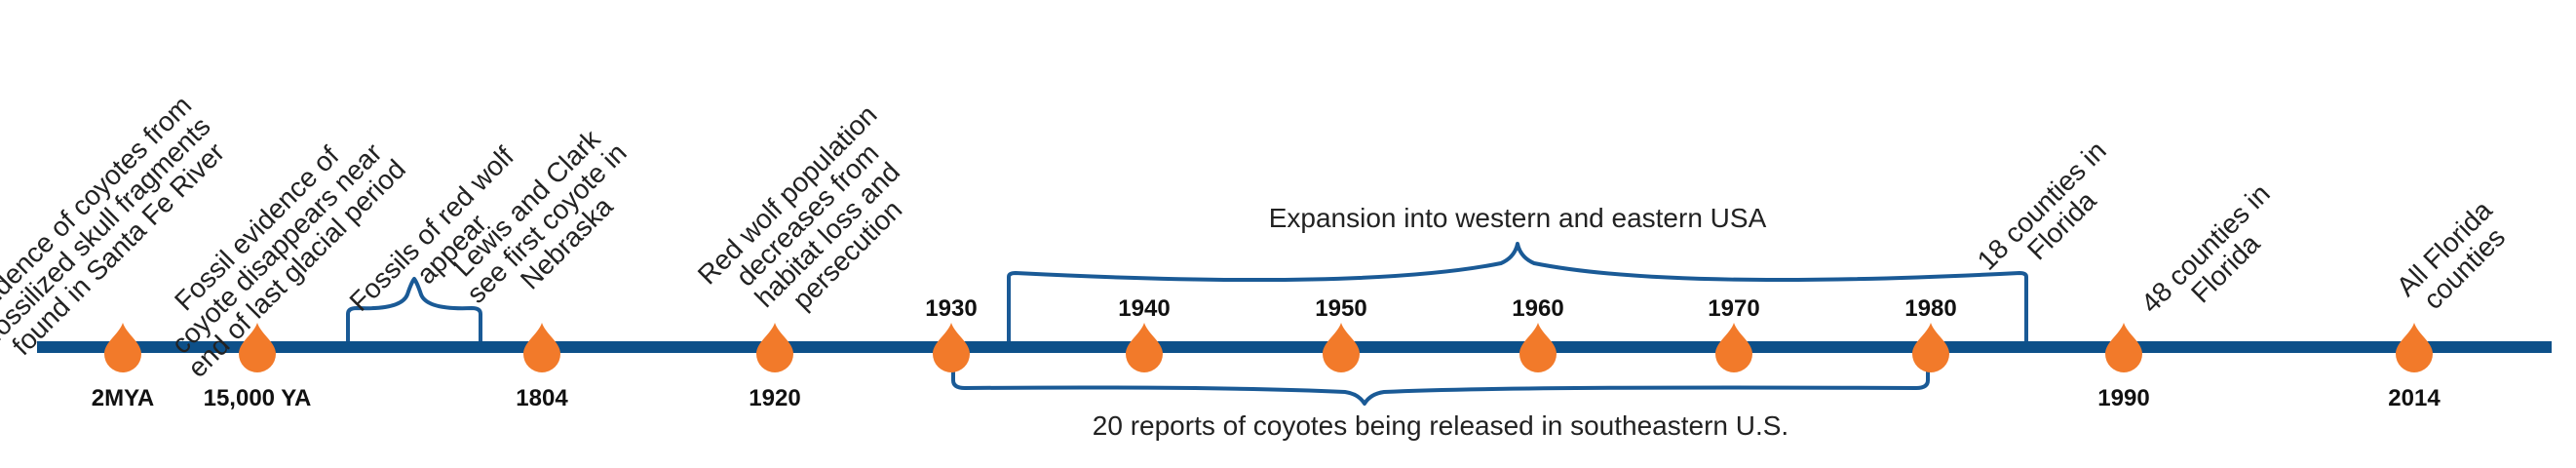  I want to click on year-label-1804: 1804, so click(542, 398).